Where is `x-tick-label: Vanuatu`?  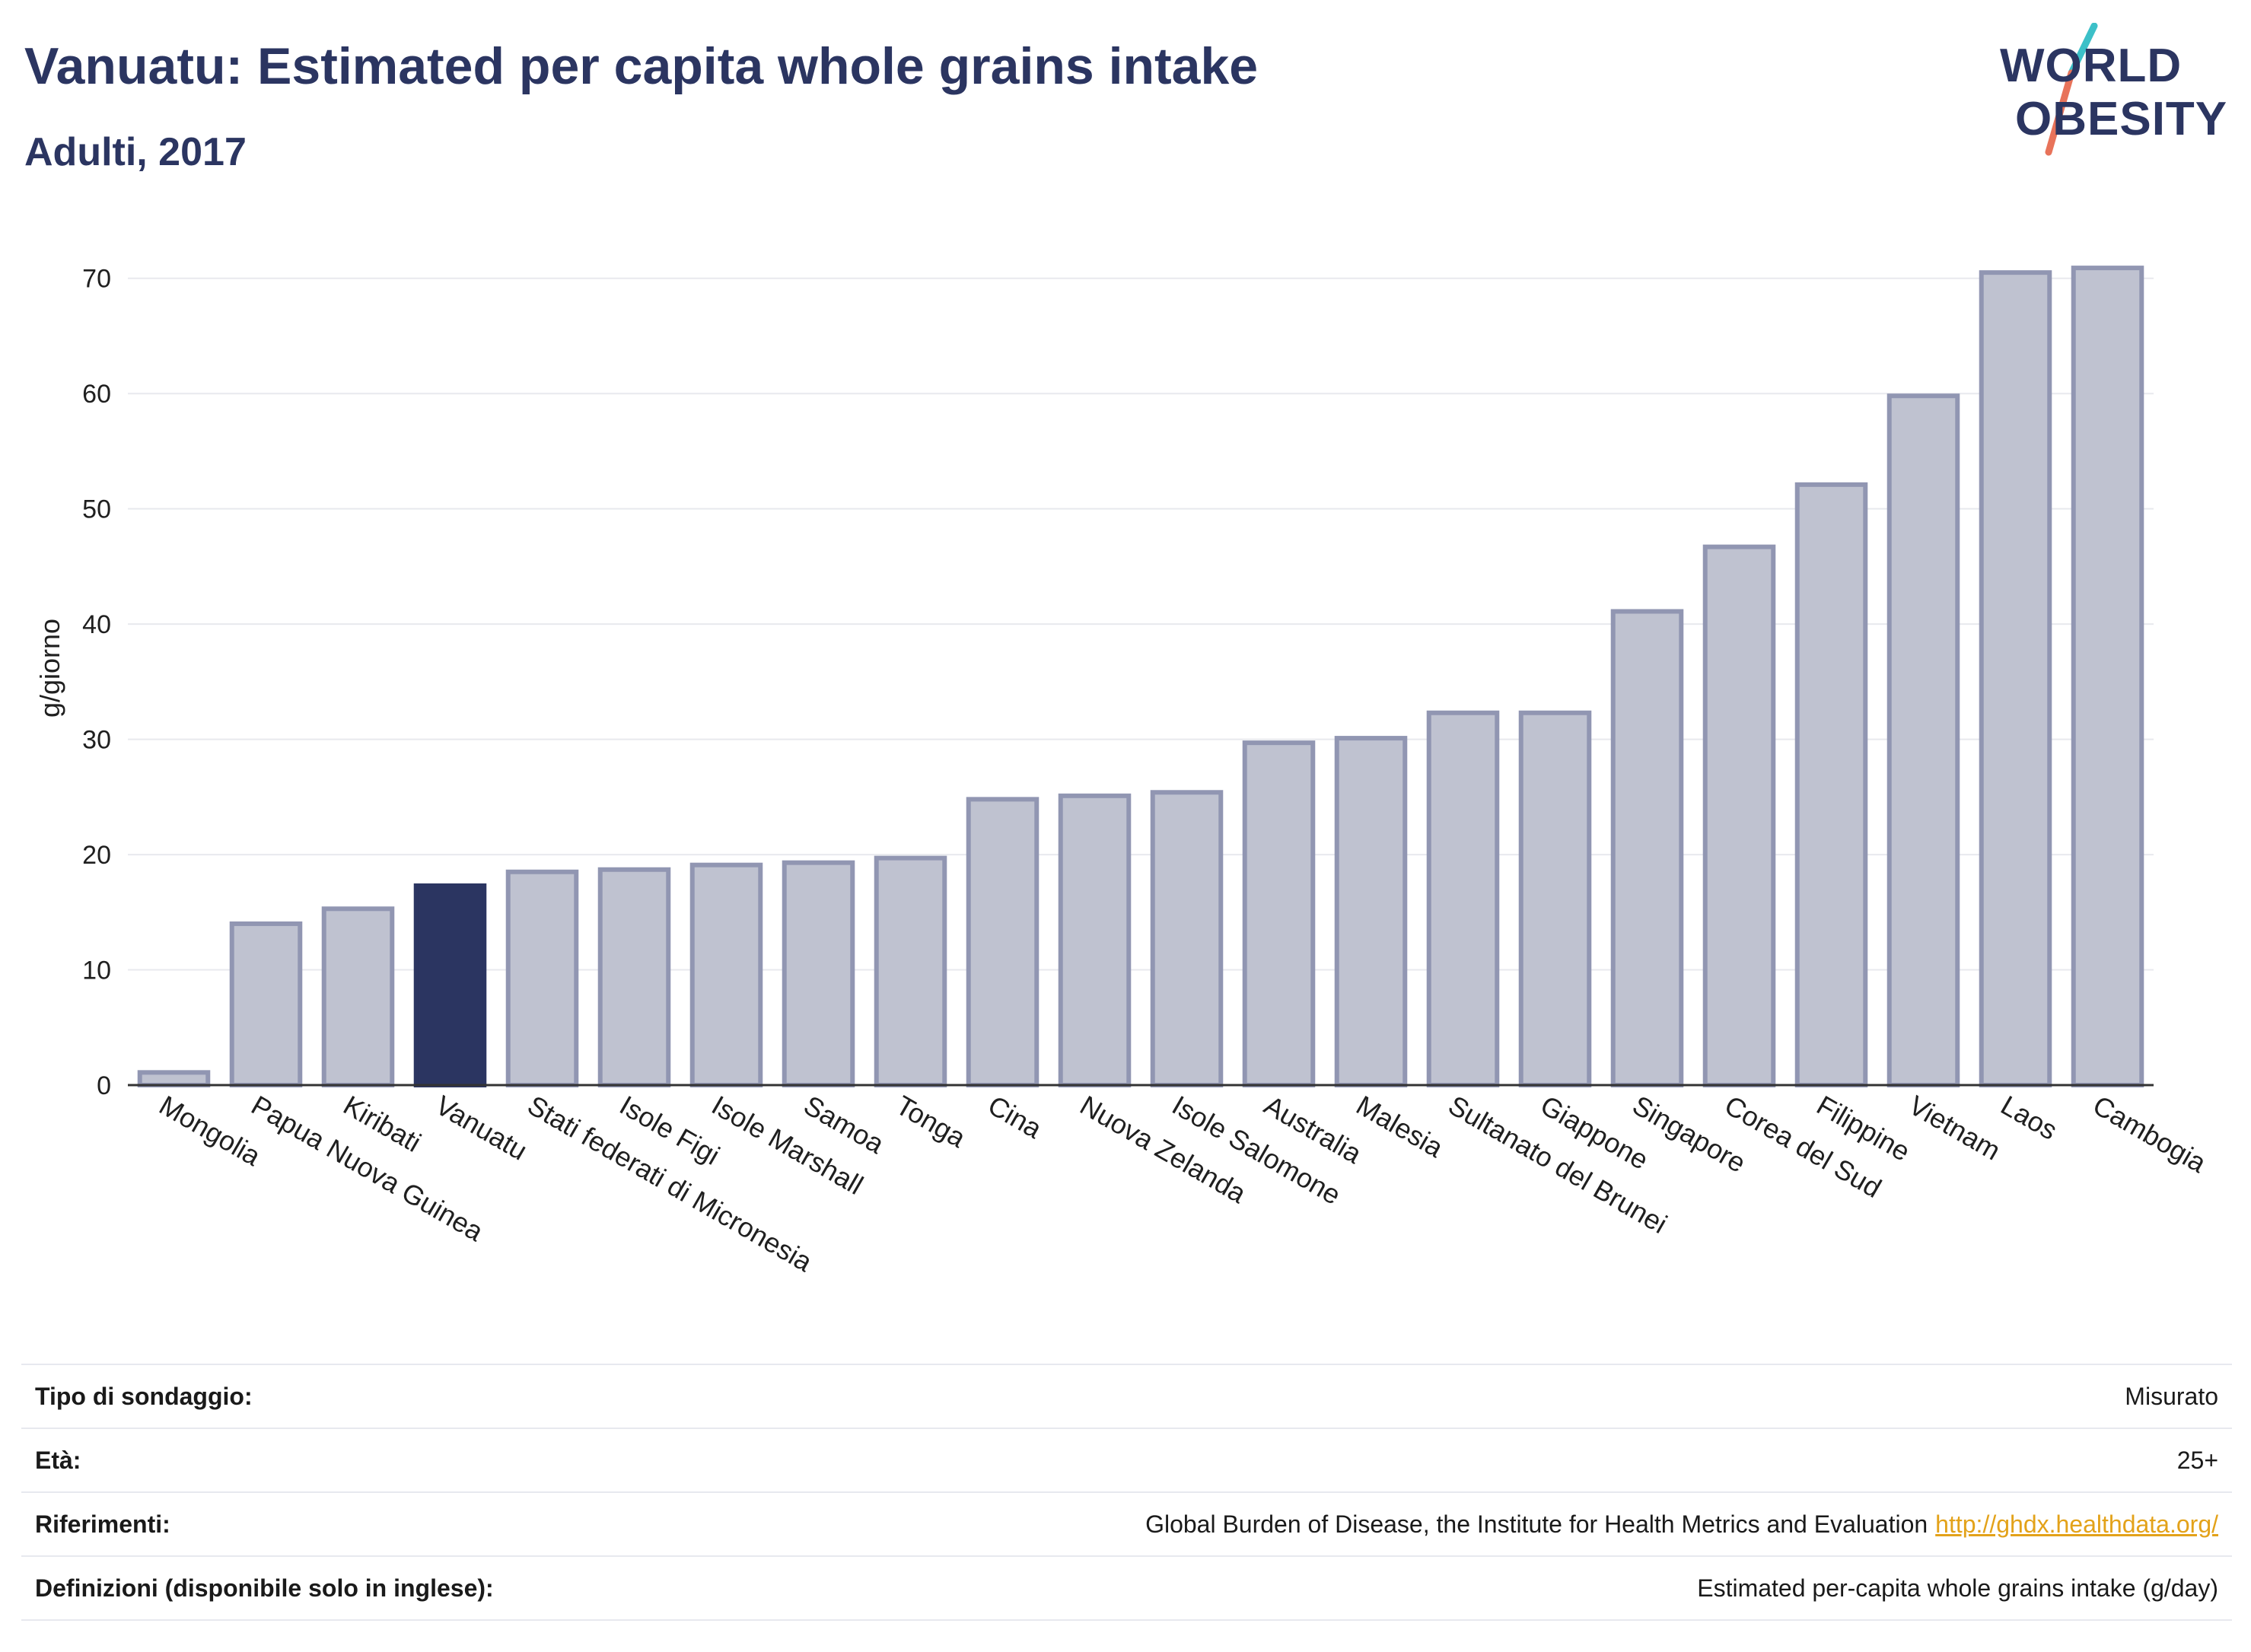
x-tick-label: Vanuatu is located at coordinates (482, 1127).